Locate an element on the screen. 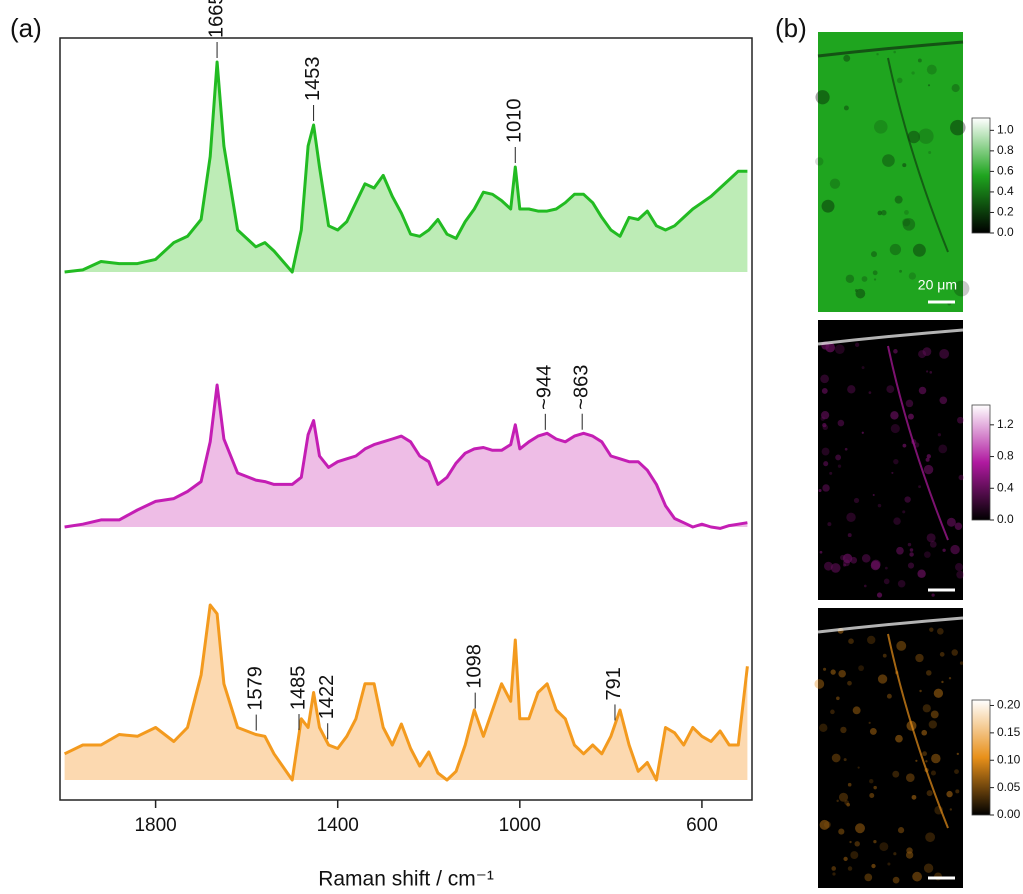  panel-label: (b) is located at coordinates (791, 28).